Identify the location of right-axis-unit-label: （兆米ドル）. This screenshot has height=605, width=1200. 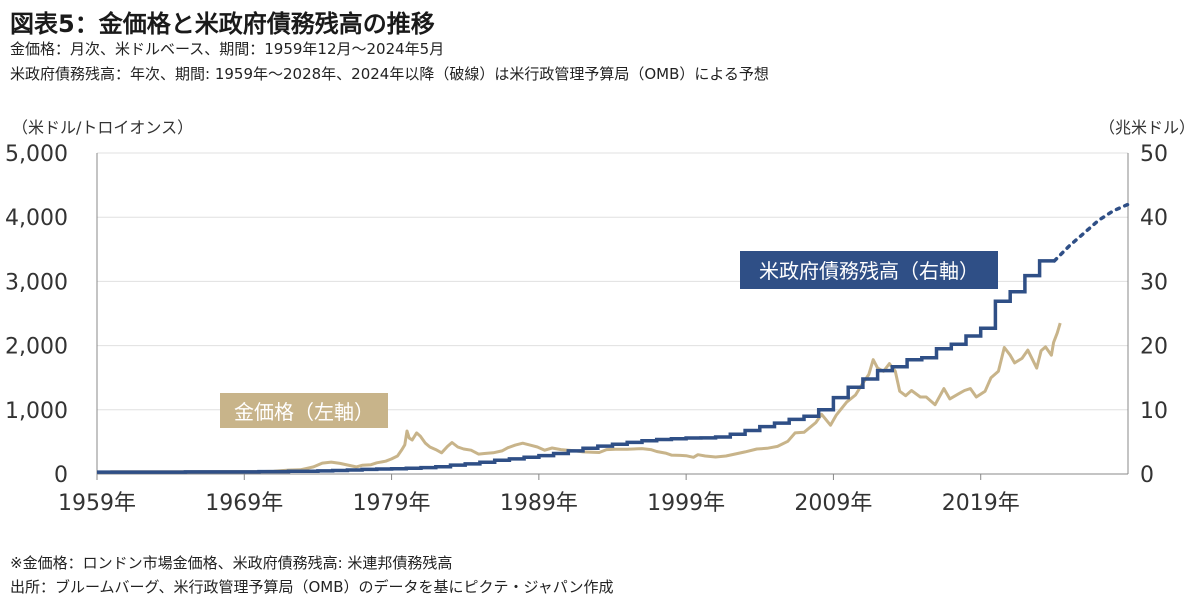
(1147, 127).